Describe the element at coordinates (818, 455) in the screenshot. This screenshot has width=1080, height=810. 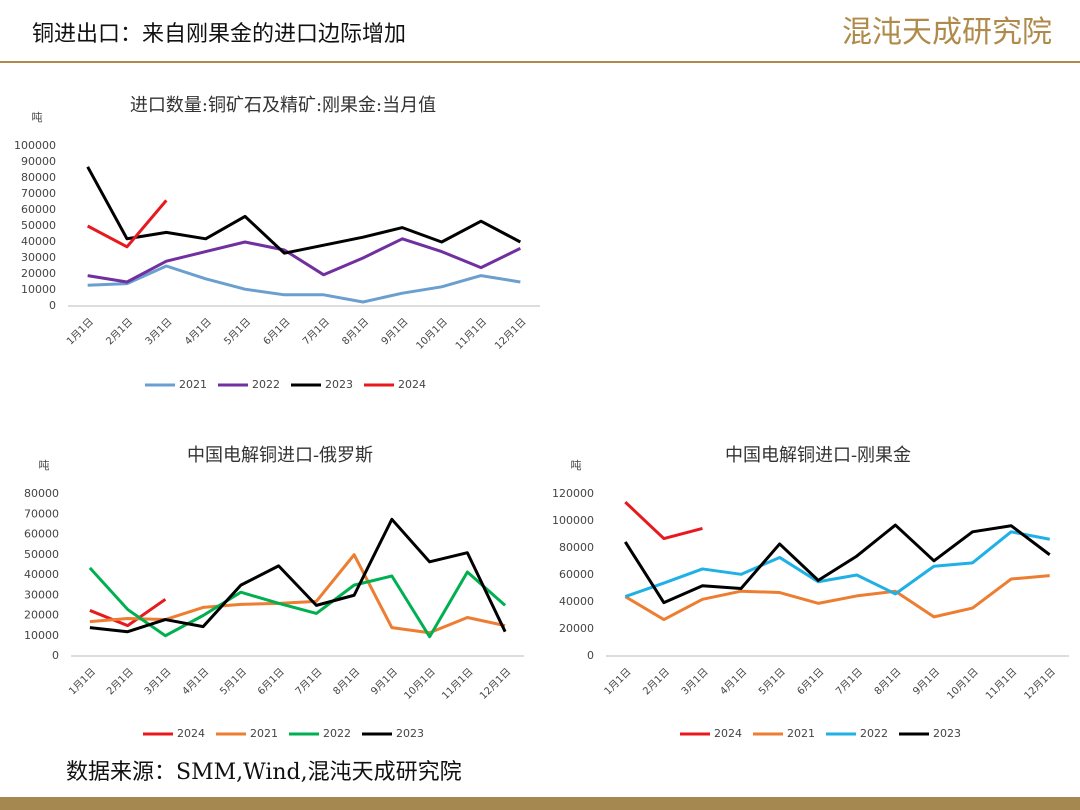
I see `chart-title: 中国电解铜进口-刚果金` at that location.